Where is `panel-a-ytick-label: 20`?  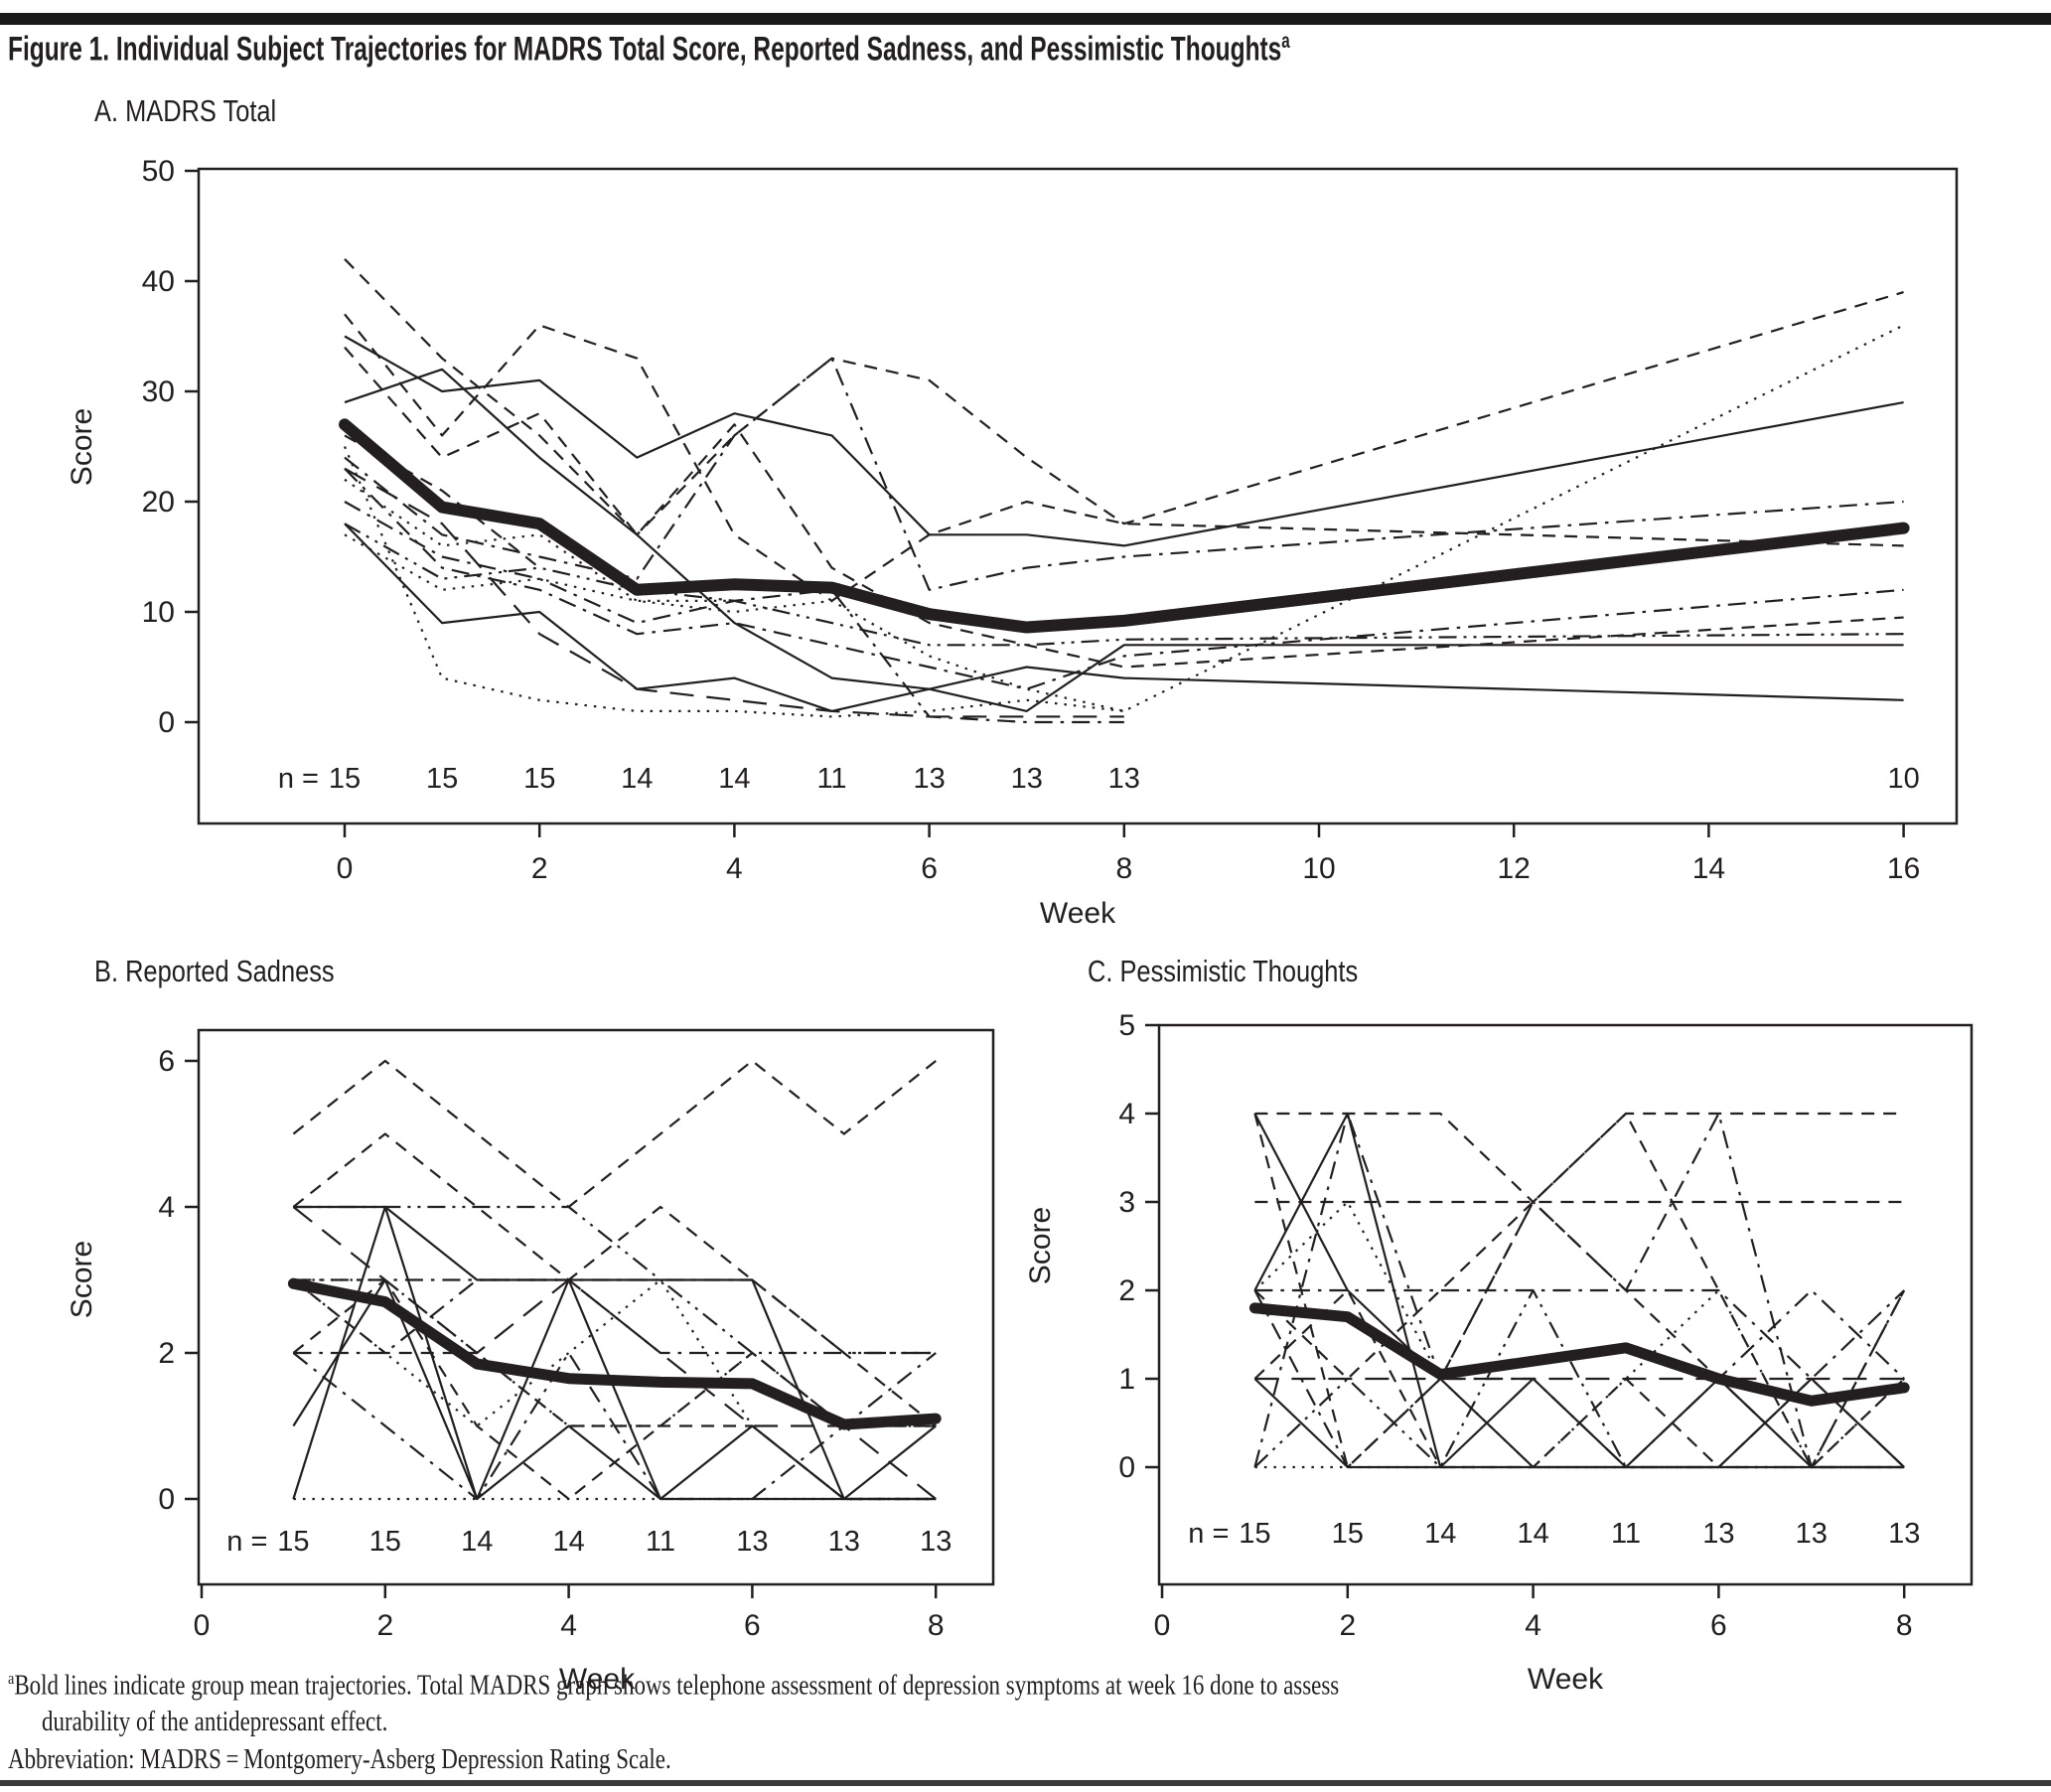
panel-a-ytick-label: 20 is located at coordinates (159, 503).